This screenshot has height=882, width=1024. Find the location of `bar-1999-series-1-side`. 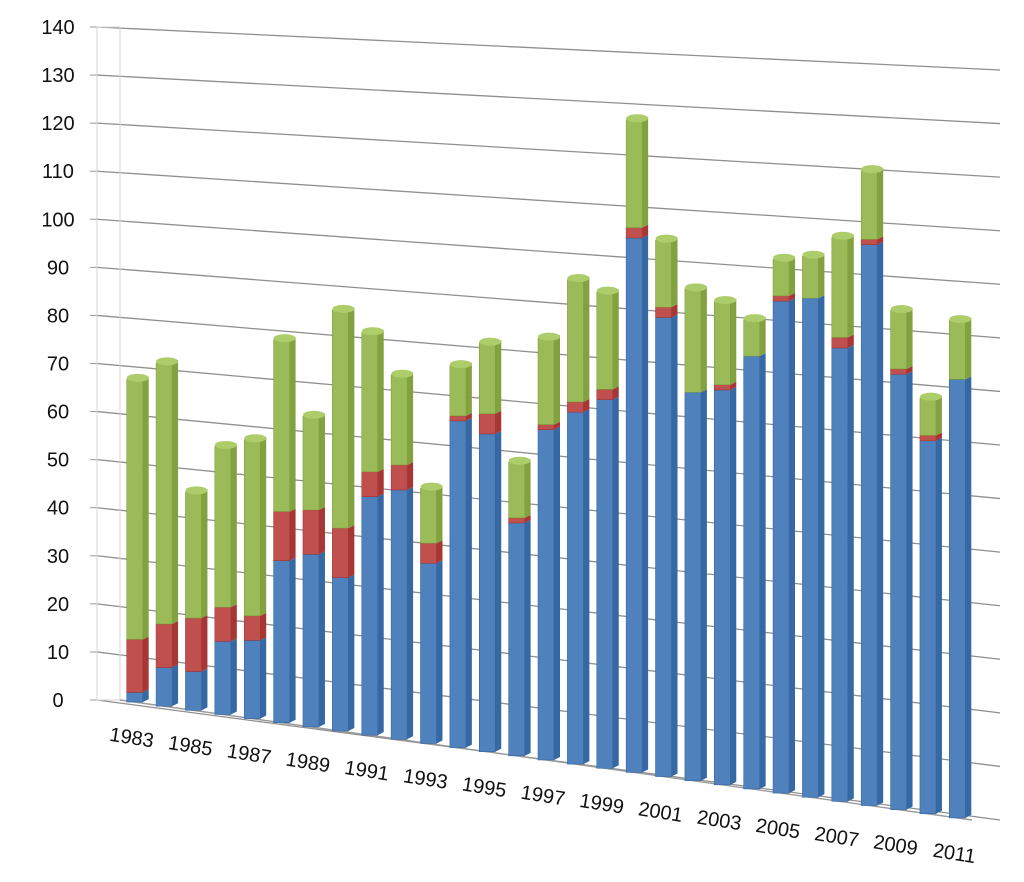

bar-1999-series-1-side is located at coordinates (615, 582).